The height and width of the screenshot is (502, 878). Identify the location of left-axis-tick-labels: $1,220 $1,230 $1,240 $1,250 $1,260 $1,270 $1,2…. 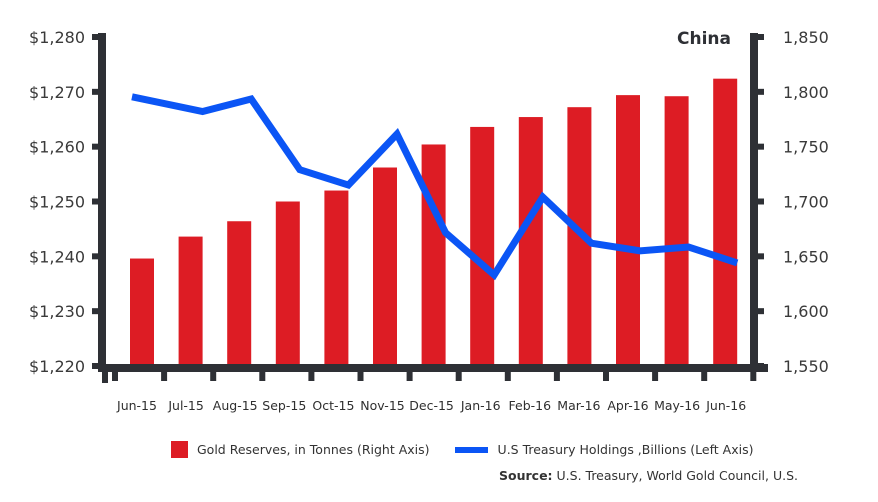
(57, 202).